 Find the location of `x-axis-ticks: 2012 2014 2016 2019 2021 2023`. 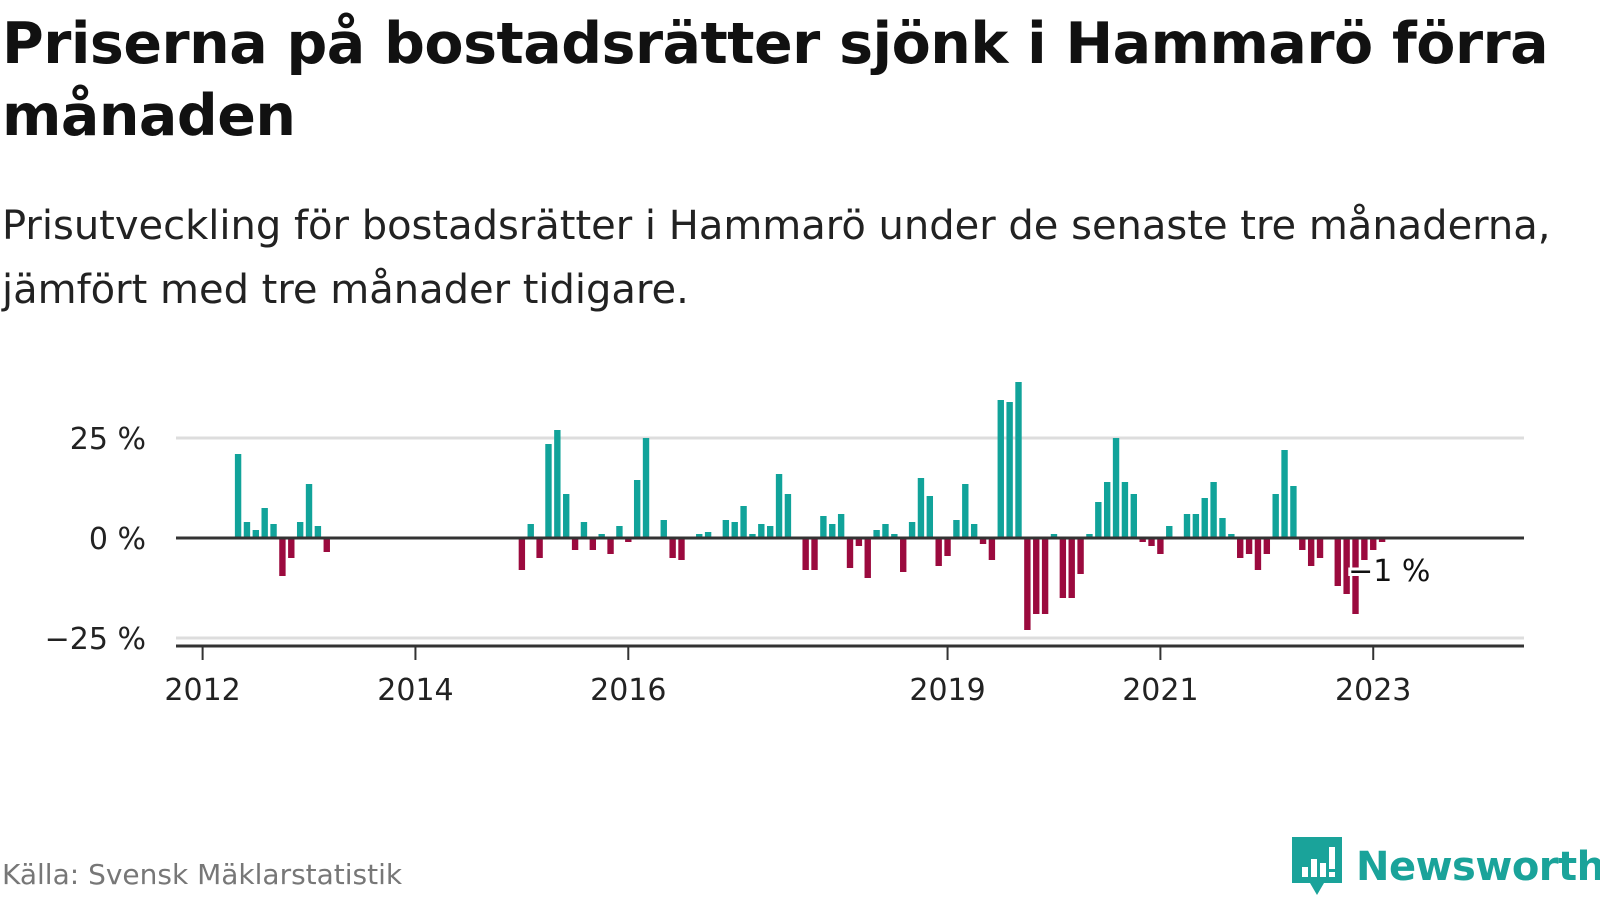

x-axis-ticks: 2012 2014 2016 2019 2021 2023 is located at coordinates (787, 677).